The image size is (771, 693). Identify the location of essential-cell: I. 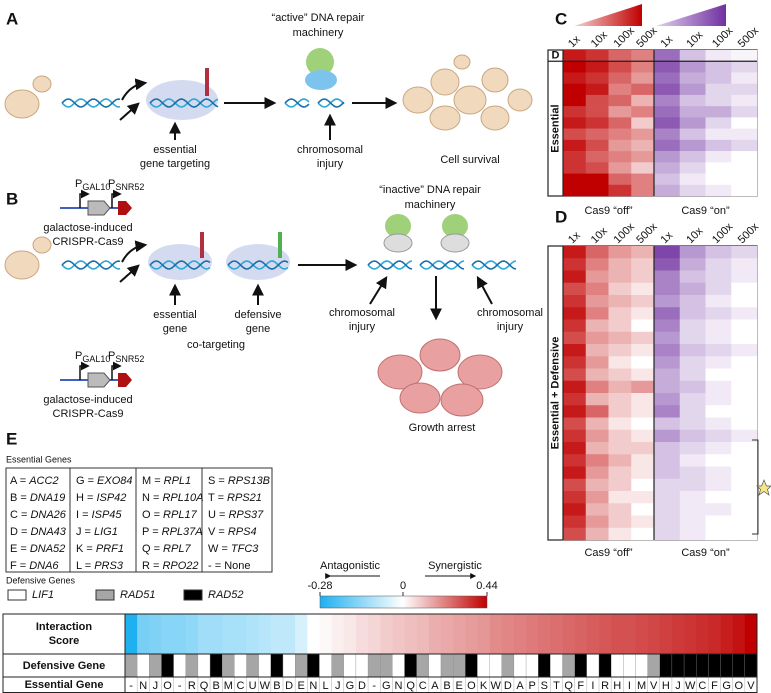
(629, 686).